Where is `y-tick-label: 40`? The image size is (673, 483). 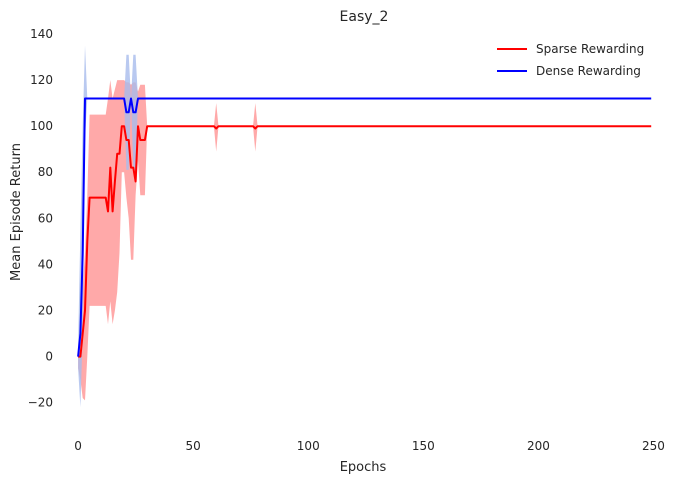 y-tick-label: 40 is located at coordinates (45, 264).